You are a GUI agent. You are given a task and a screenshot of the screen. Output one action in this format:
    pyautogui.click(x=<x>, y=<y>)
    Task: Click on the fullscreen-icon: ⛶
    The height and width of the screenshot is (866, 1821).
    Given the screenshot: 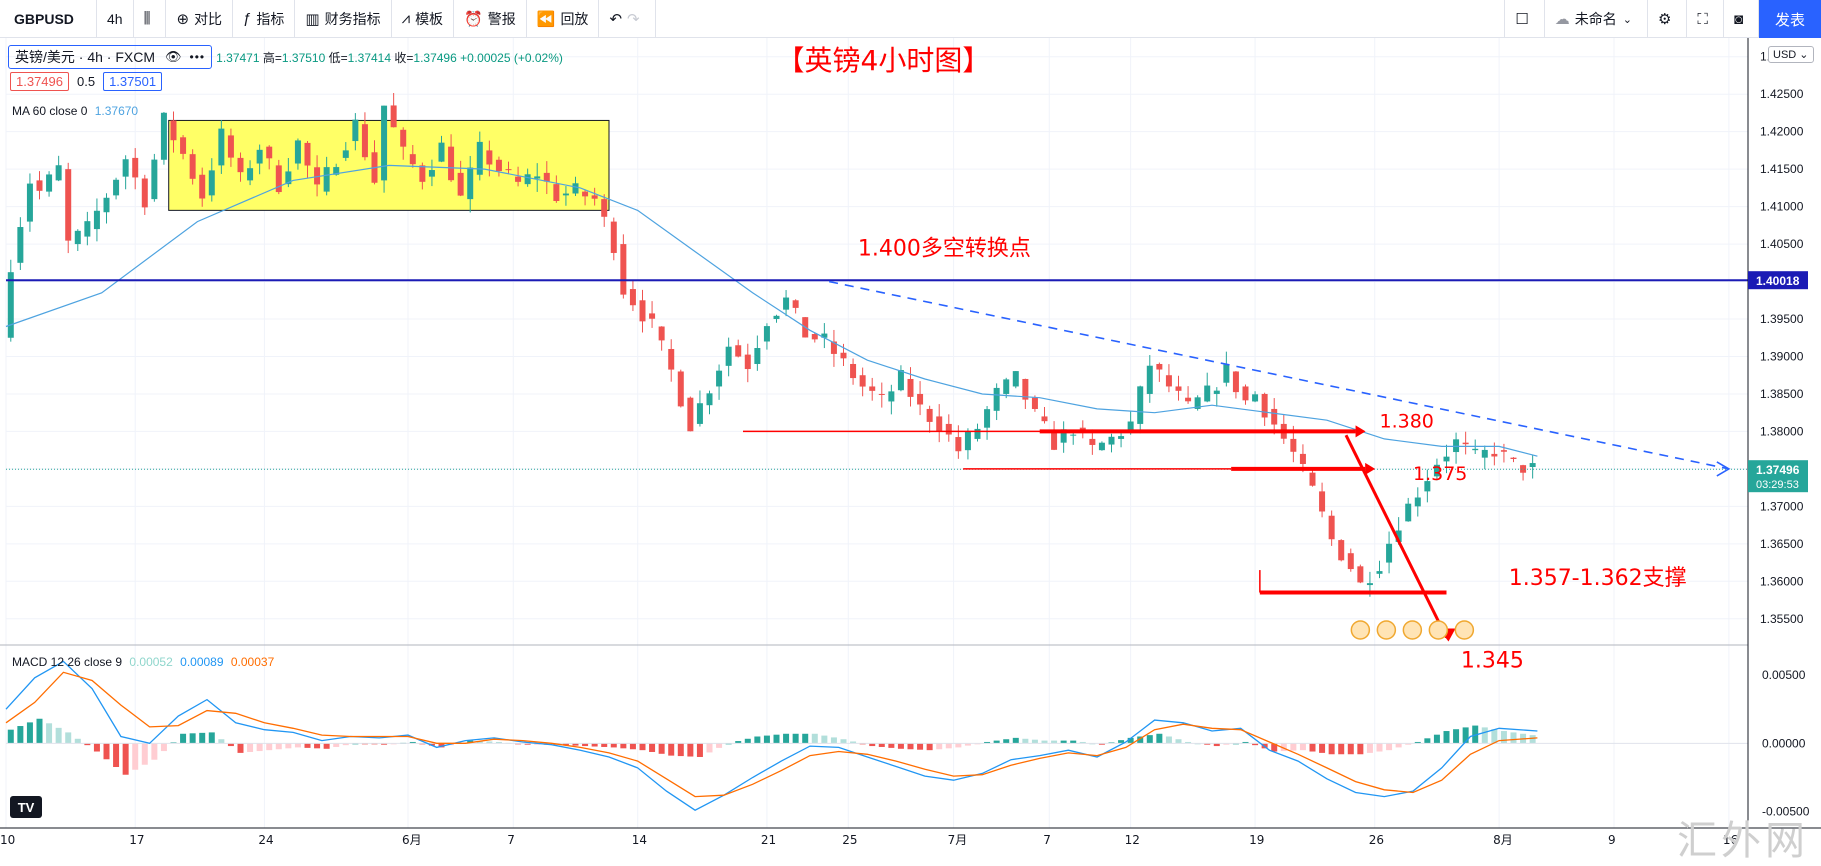 What is the action you would take?
    pyautogui.click(x=1702, y=19)
    